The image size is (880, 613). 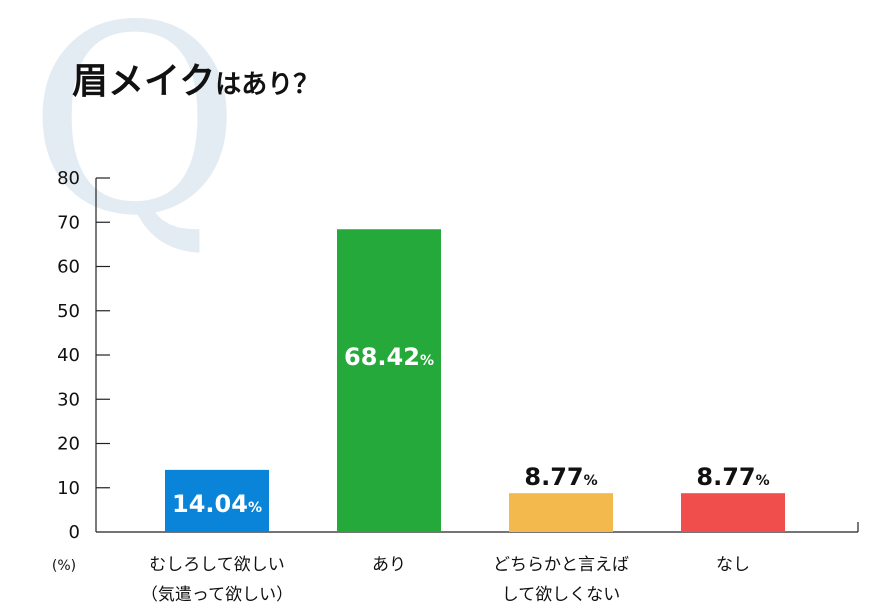 What do you see at coordinates (561, 595) in the screenshot?
I see `category-label-3: して欲しくない` at bounding box center [561, 595].